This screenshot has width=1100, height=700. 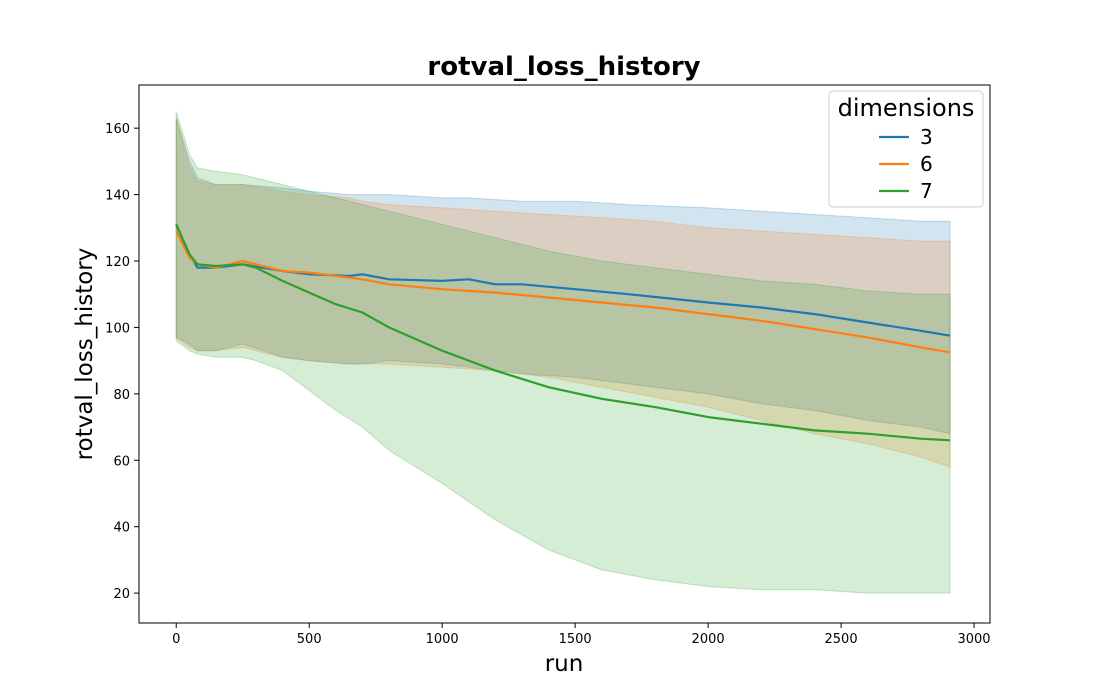 What do you see at coordinates (973, 639) in the screenshot?
I see `x-tick-label: 3000` at bounding box center [973, 639].